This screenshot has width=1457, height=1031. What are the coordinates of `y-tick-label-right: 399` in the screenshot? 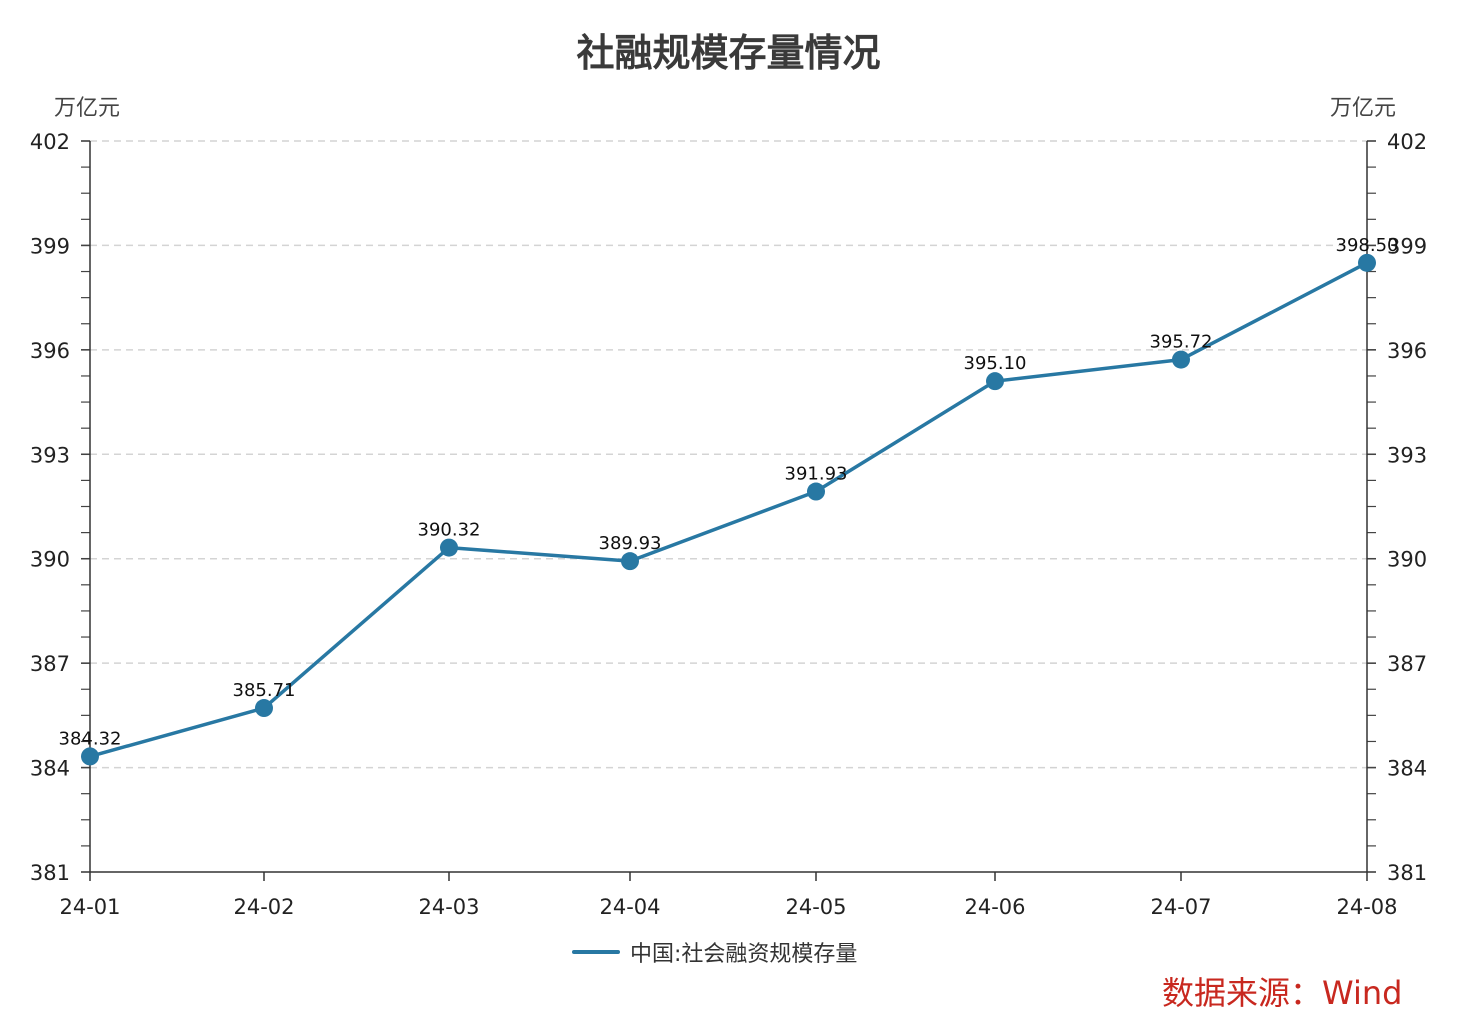 It's located at (1407, 246).